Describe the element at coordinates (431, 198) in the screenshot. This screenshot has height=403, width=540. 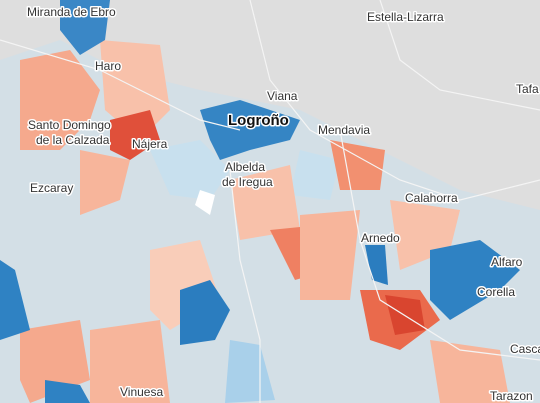
I see `place-label: Calahorra` at that location.